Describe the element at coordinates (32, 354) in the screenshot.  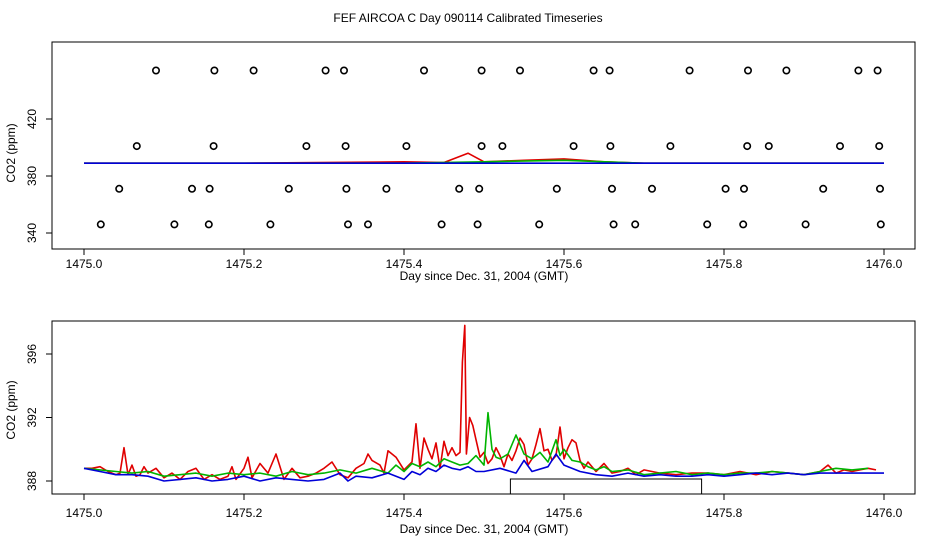
I see `bottom-y-tick-label: 396` at that location.